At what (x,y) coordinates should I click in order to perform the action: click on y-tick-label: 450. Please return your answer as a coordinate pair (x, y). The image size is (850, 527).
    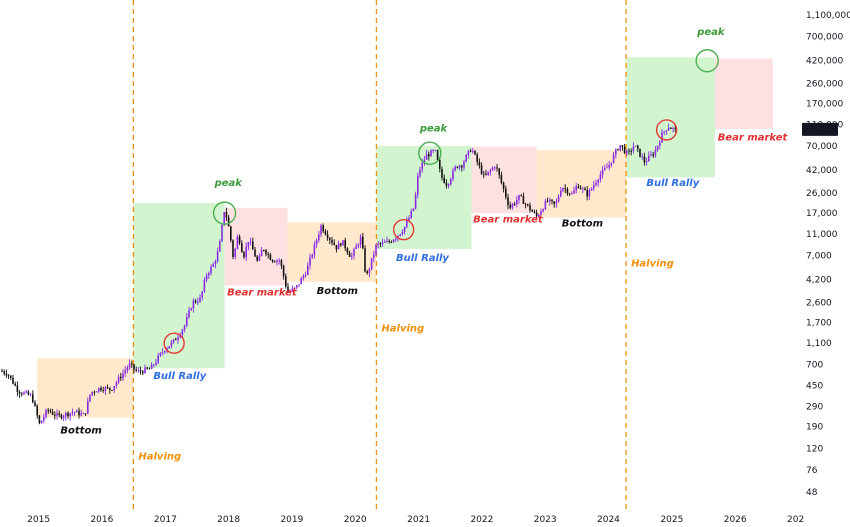
    Looking at the image, I should click on (814, 387).